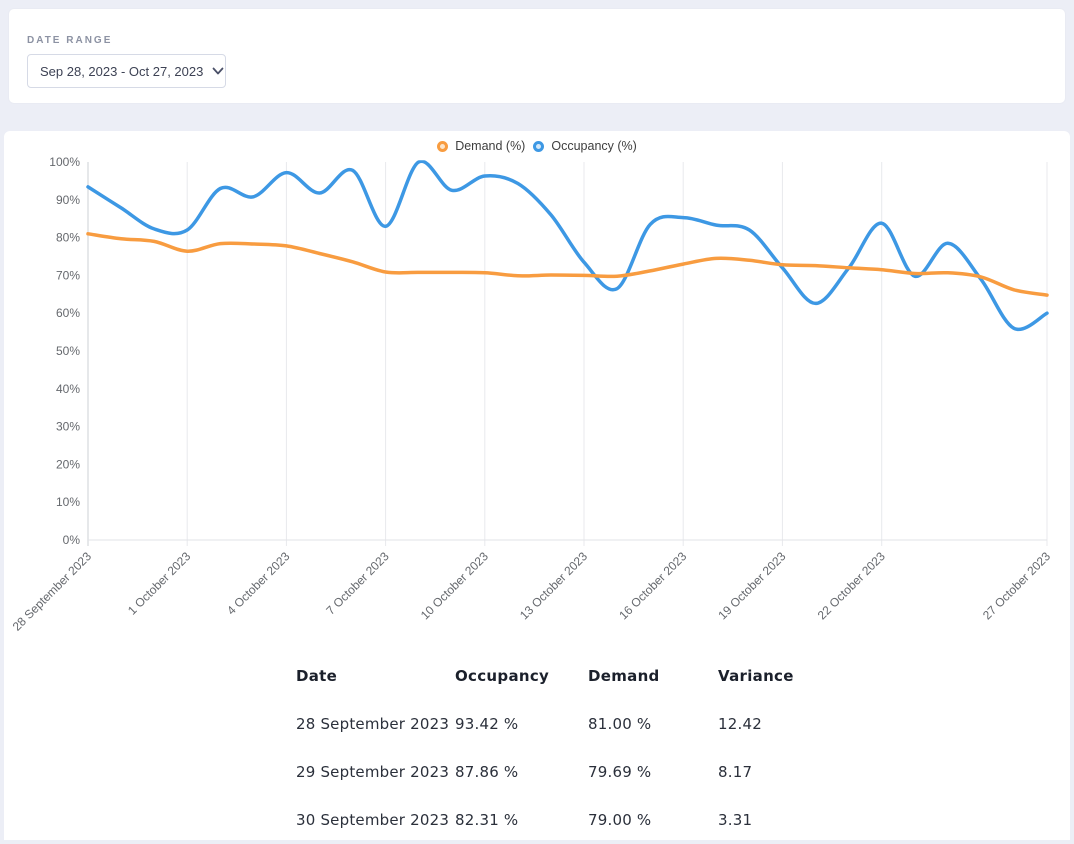 The width and height of the screenshot is (1074, 844). I want to click on x-tick-label: 22 October 2023, so click(851, 585).